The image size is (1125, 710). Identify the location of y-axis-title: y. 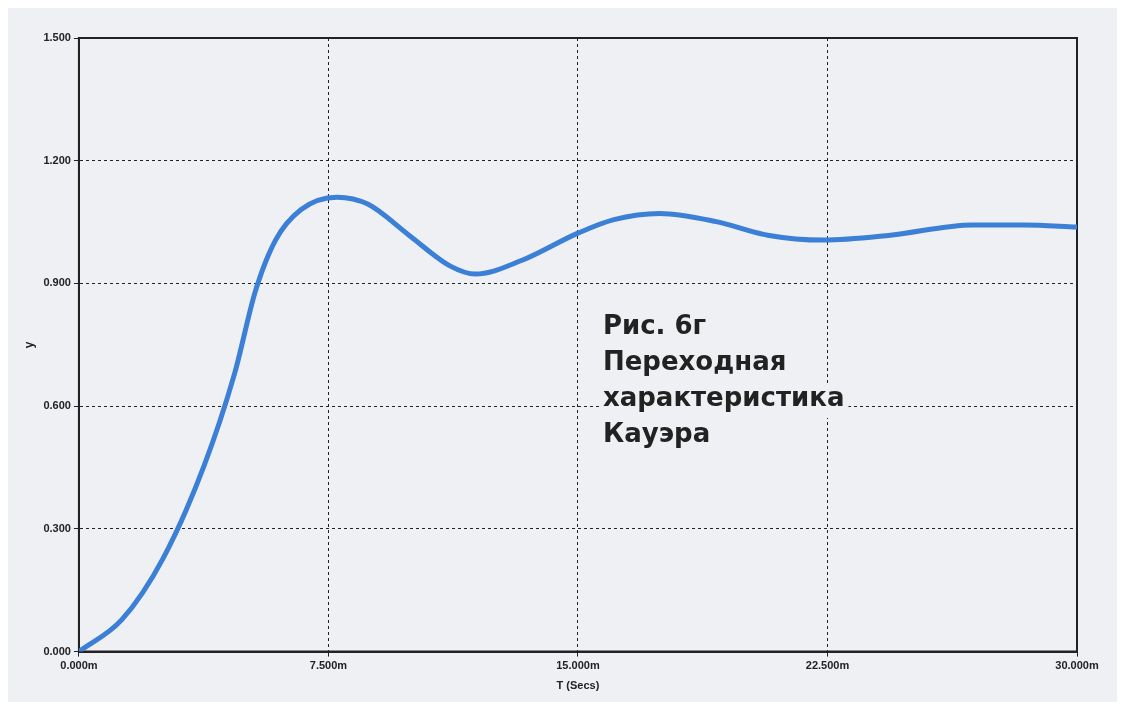
(28, 345).